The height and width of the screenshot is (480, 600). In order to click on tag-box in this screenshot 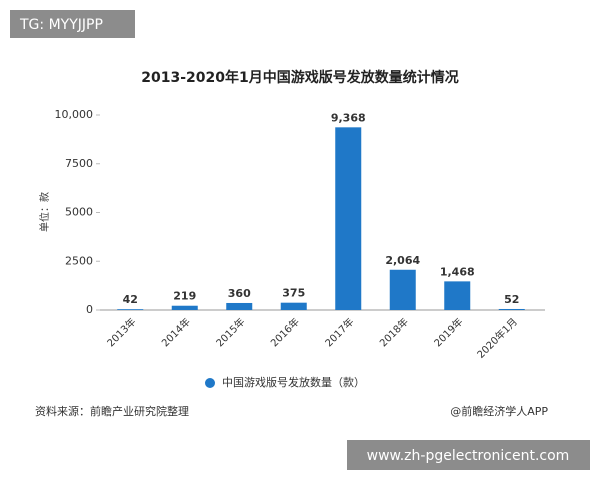, I will do `click(72, 24)`.